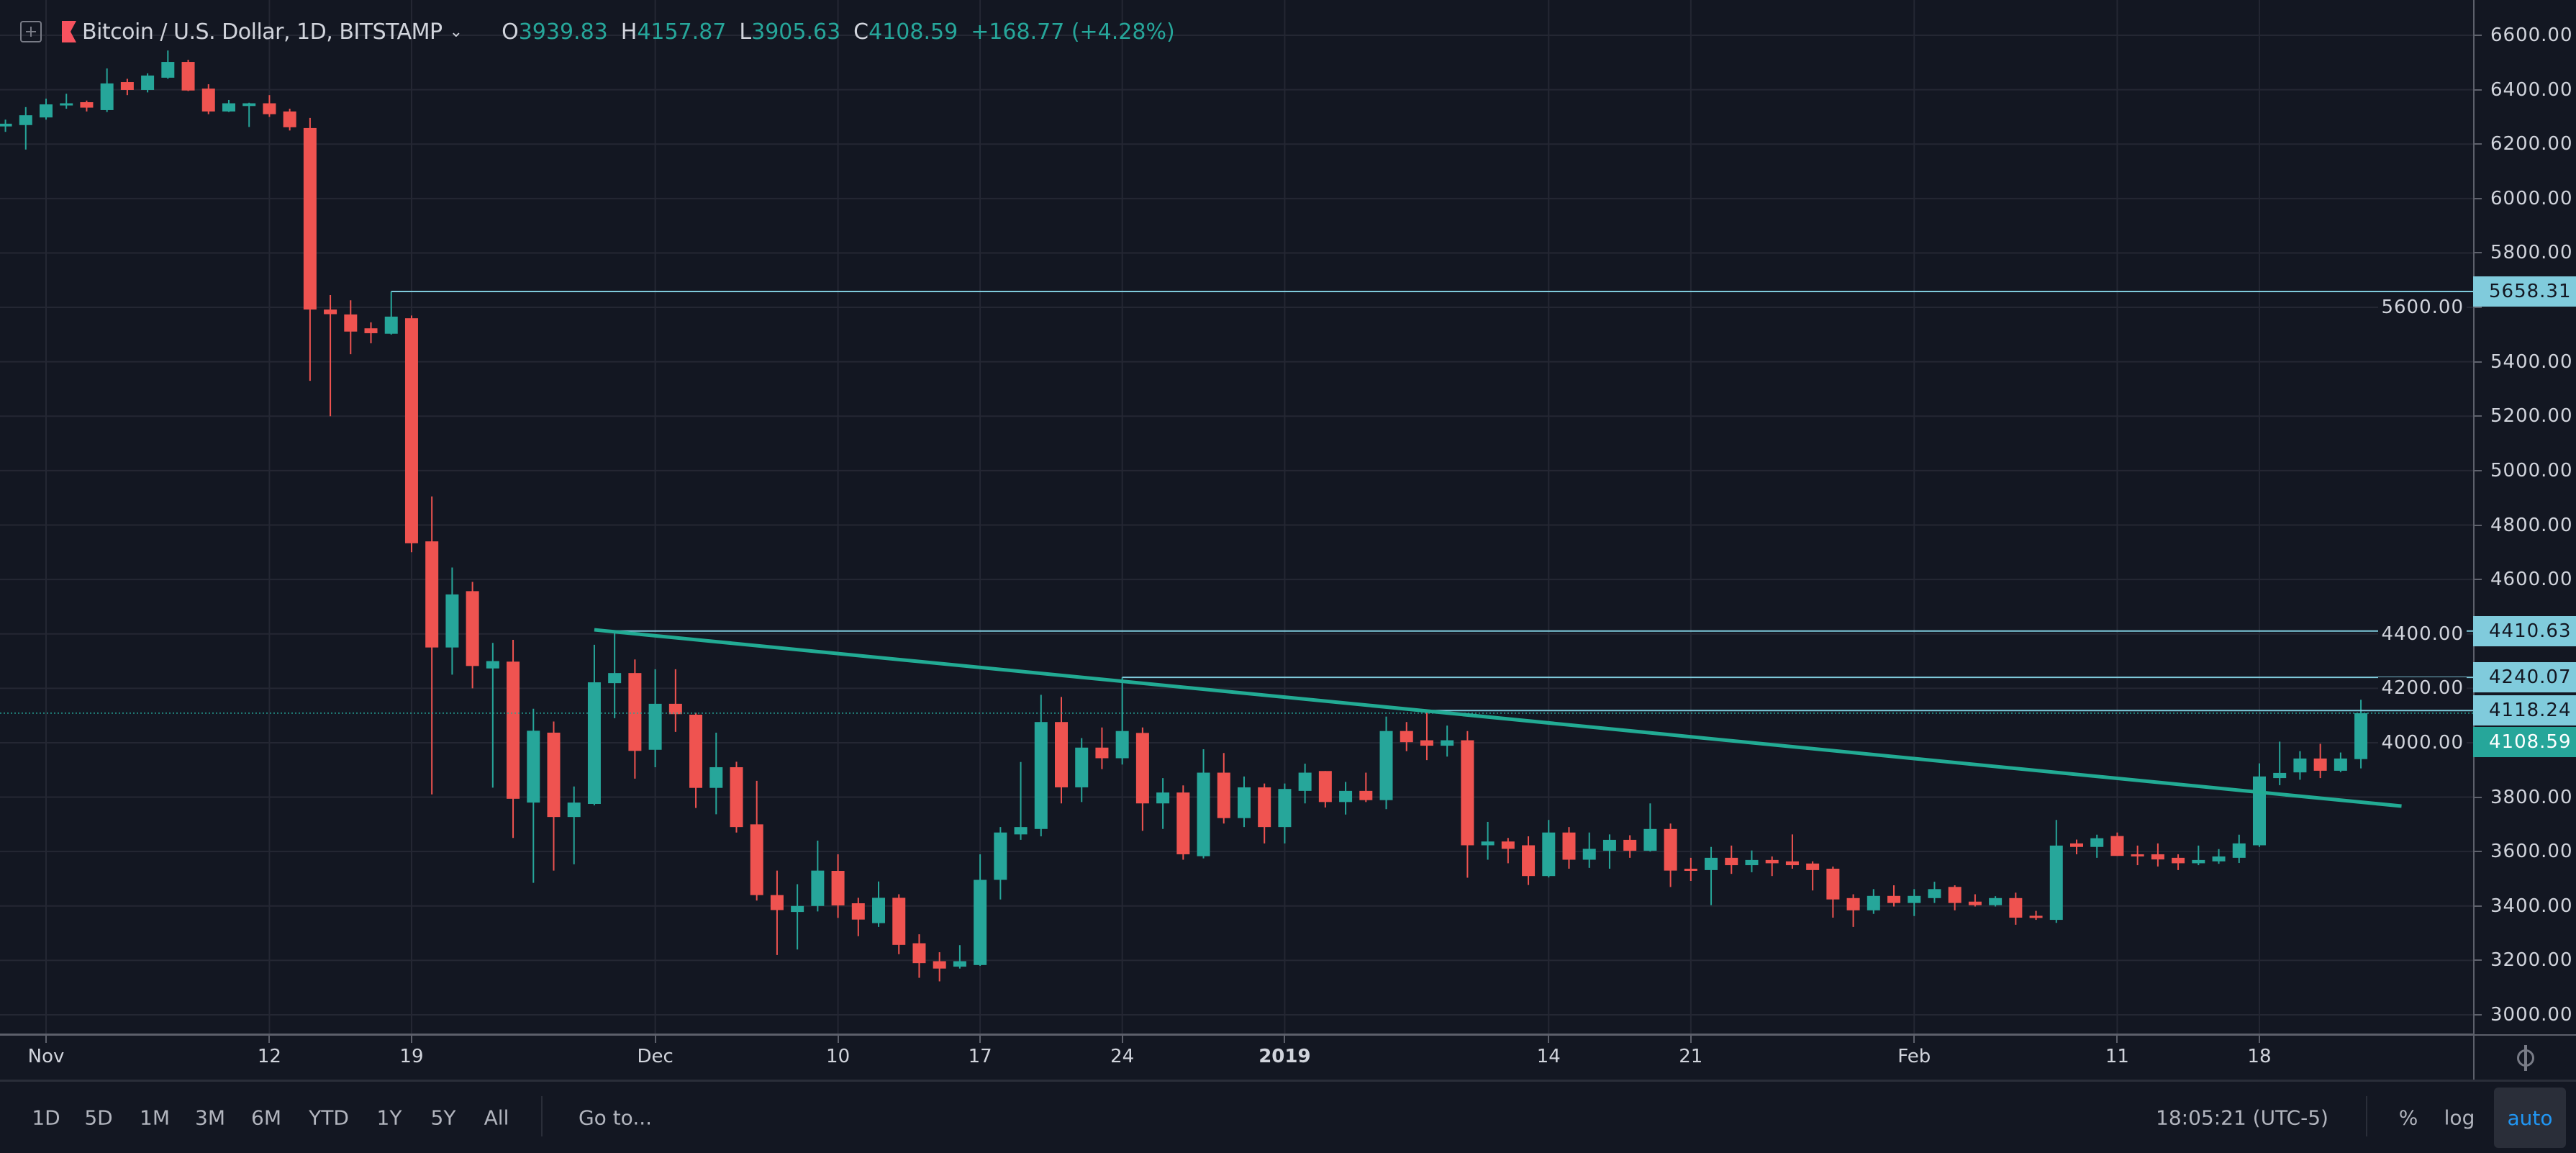  Describe the element at coordinates (1549, 1056) in the screenshot. I see `time-tick-label: 14` at that location.